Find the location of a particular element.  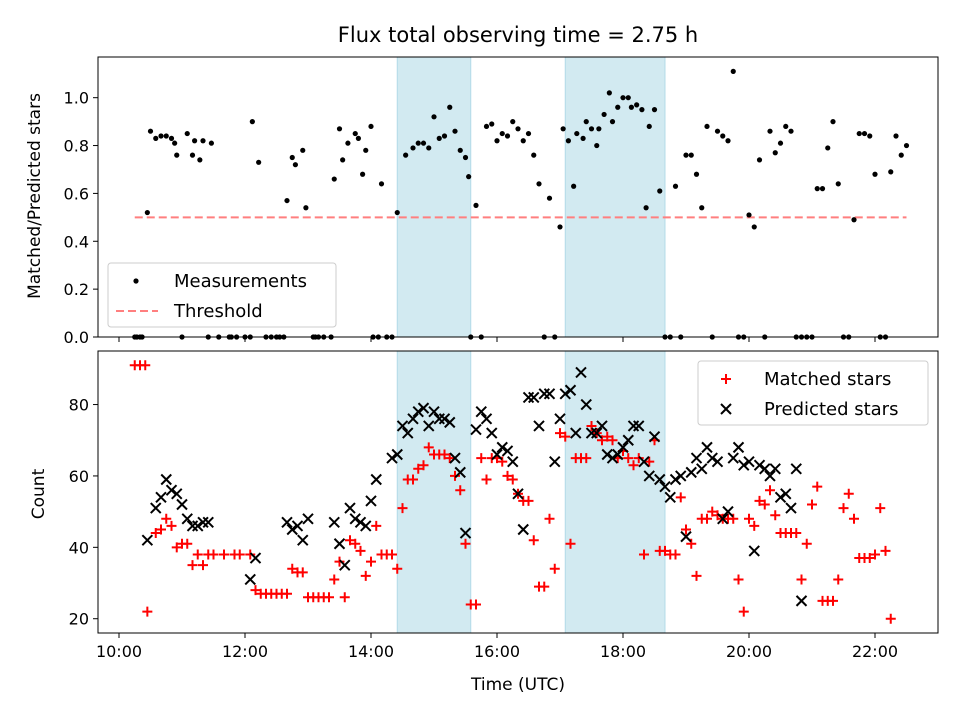

chart-title: Flux total observing time = 2.75 h is located at coordinates (518, 35).